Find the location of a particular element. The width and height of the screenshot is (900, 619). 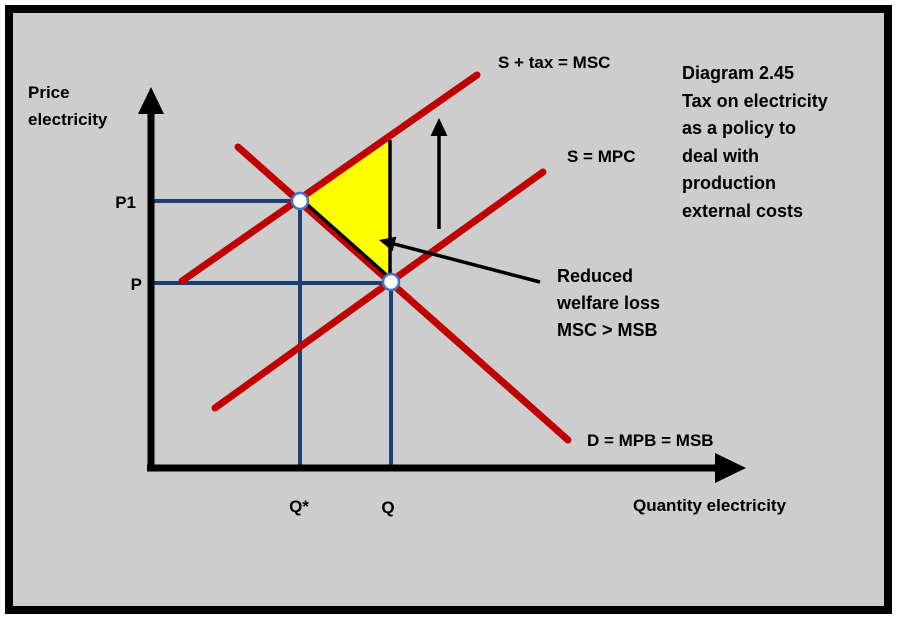

edges-layer is located at coordinates (346, 211).